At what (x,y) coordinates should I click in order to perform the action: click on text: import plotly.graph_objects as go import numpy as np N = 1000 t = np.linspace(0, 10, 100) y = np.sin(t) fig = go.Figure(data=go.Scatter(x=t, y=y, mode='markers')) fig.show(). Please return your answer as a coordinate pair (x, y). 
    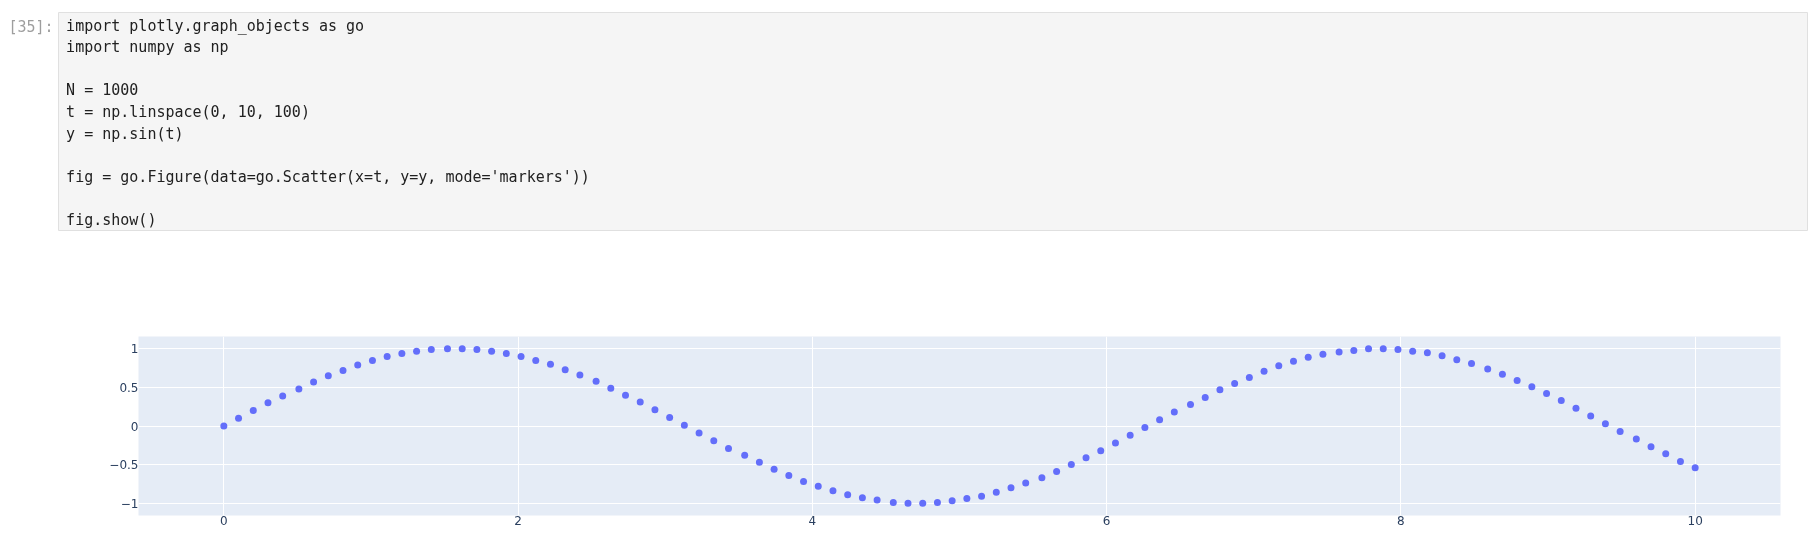
    Looking at the image, I should click on (328, 122).